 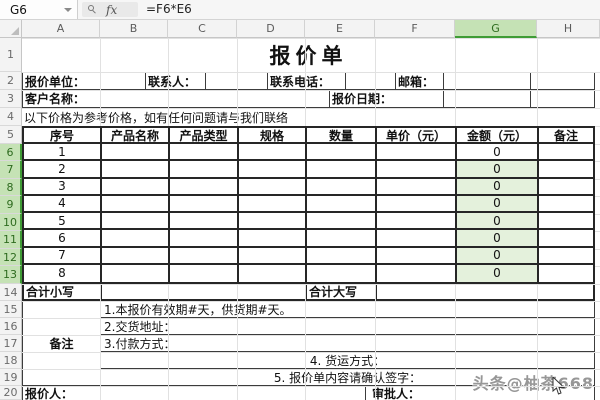 What do you see at coordinates (11, 135) in the screenshot?
I see `row-header-5: 5` at bounding box center [11, 135].